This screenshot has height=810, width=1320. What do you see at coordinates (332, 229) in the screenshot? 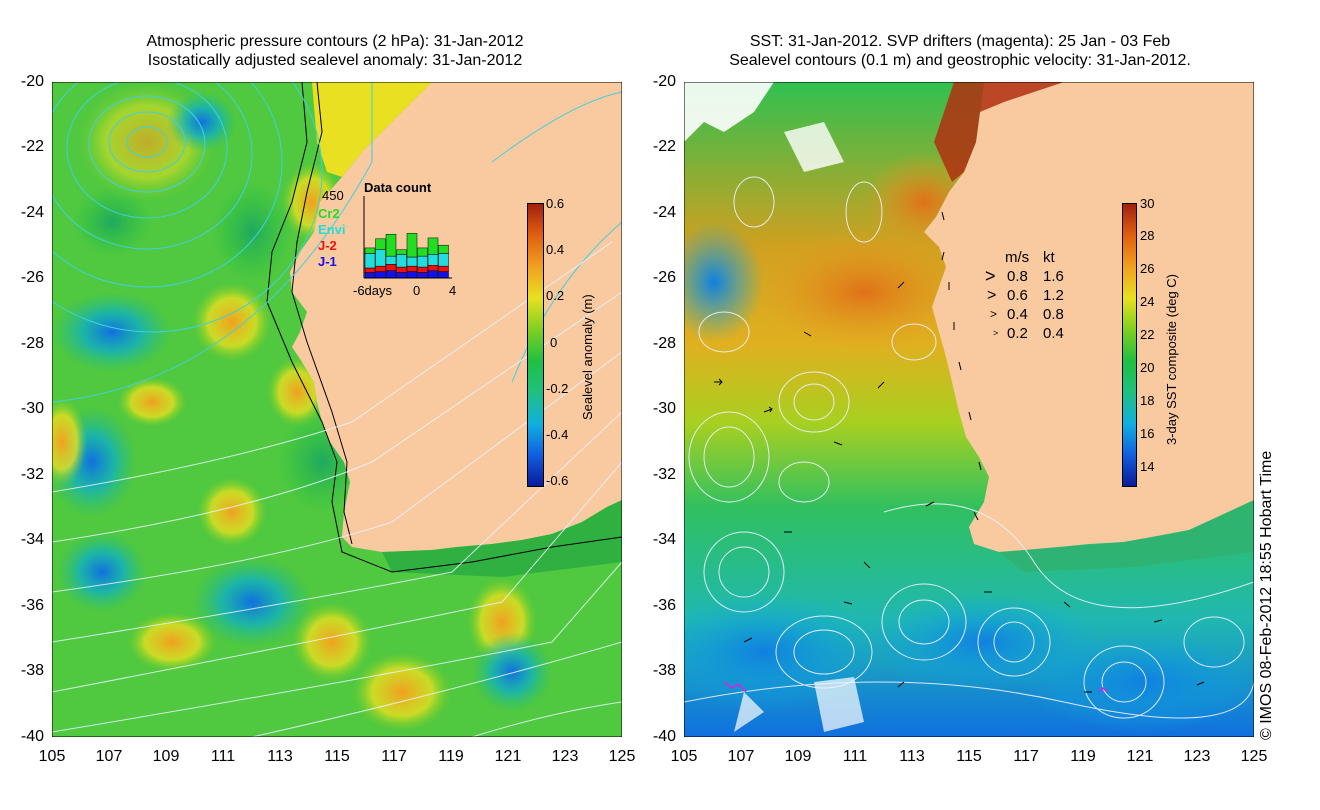
I see `legend-envi: Envi` at bounding box center [332, 229].